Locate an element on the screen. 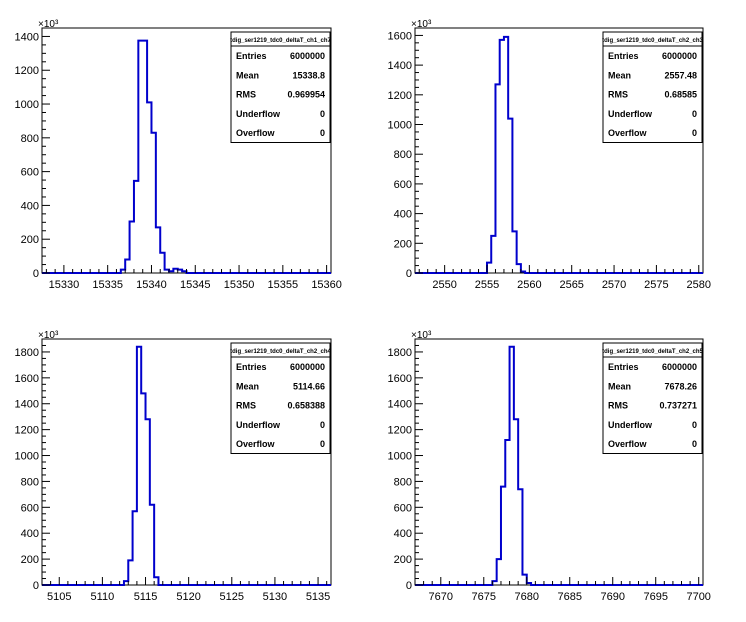 Image resolution: width=746 pixels, height=622 pixels. histogram-line is located at coordinates (559, 154).